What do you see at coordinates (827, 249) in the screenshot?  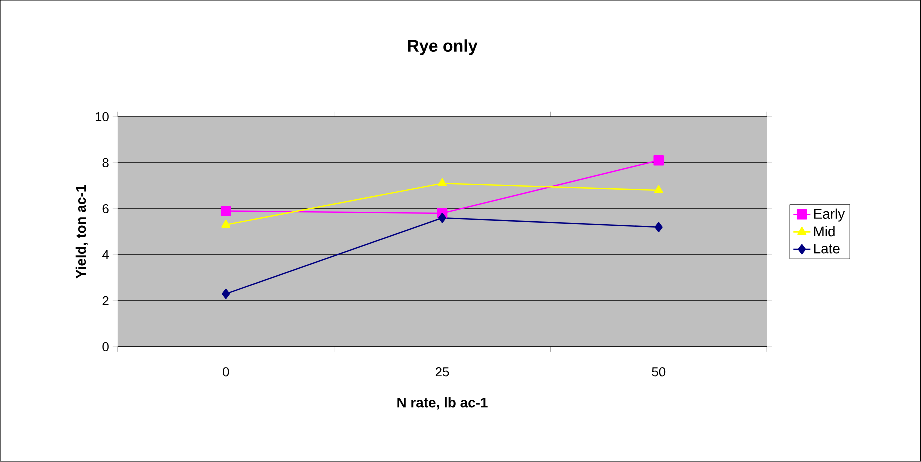 I see `legend-label: Late` at bounding box center [827, 249].